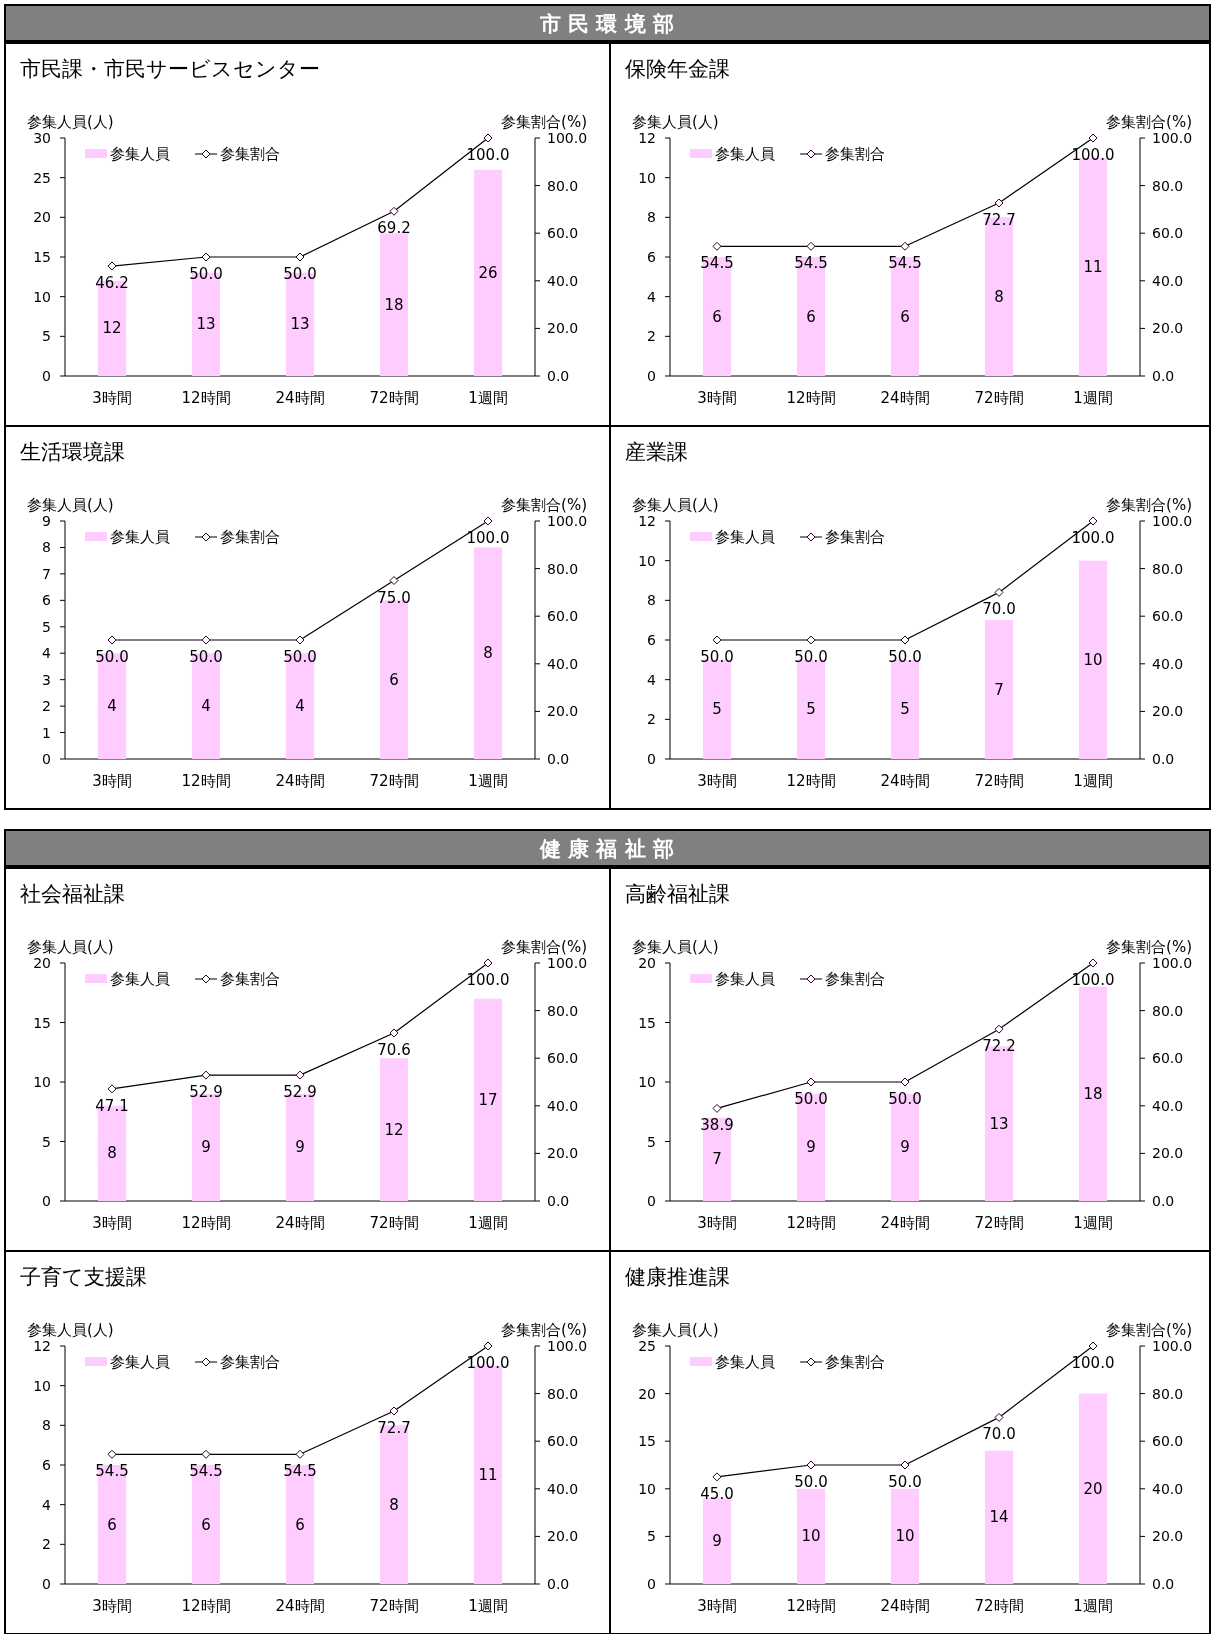 This screenshot has width=1213, height=1634. What do you see at coordinates (46, 1425) in the screenshot?
I see `y-tick-label: 8` at bounding box center [46, 1425].